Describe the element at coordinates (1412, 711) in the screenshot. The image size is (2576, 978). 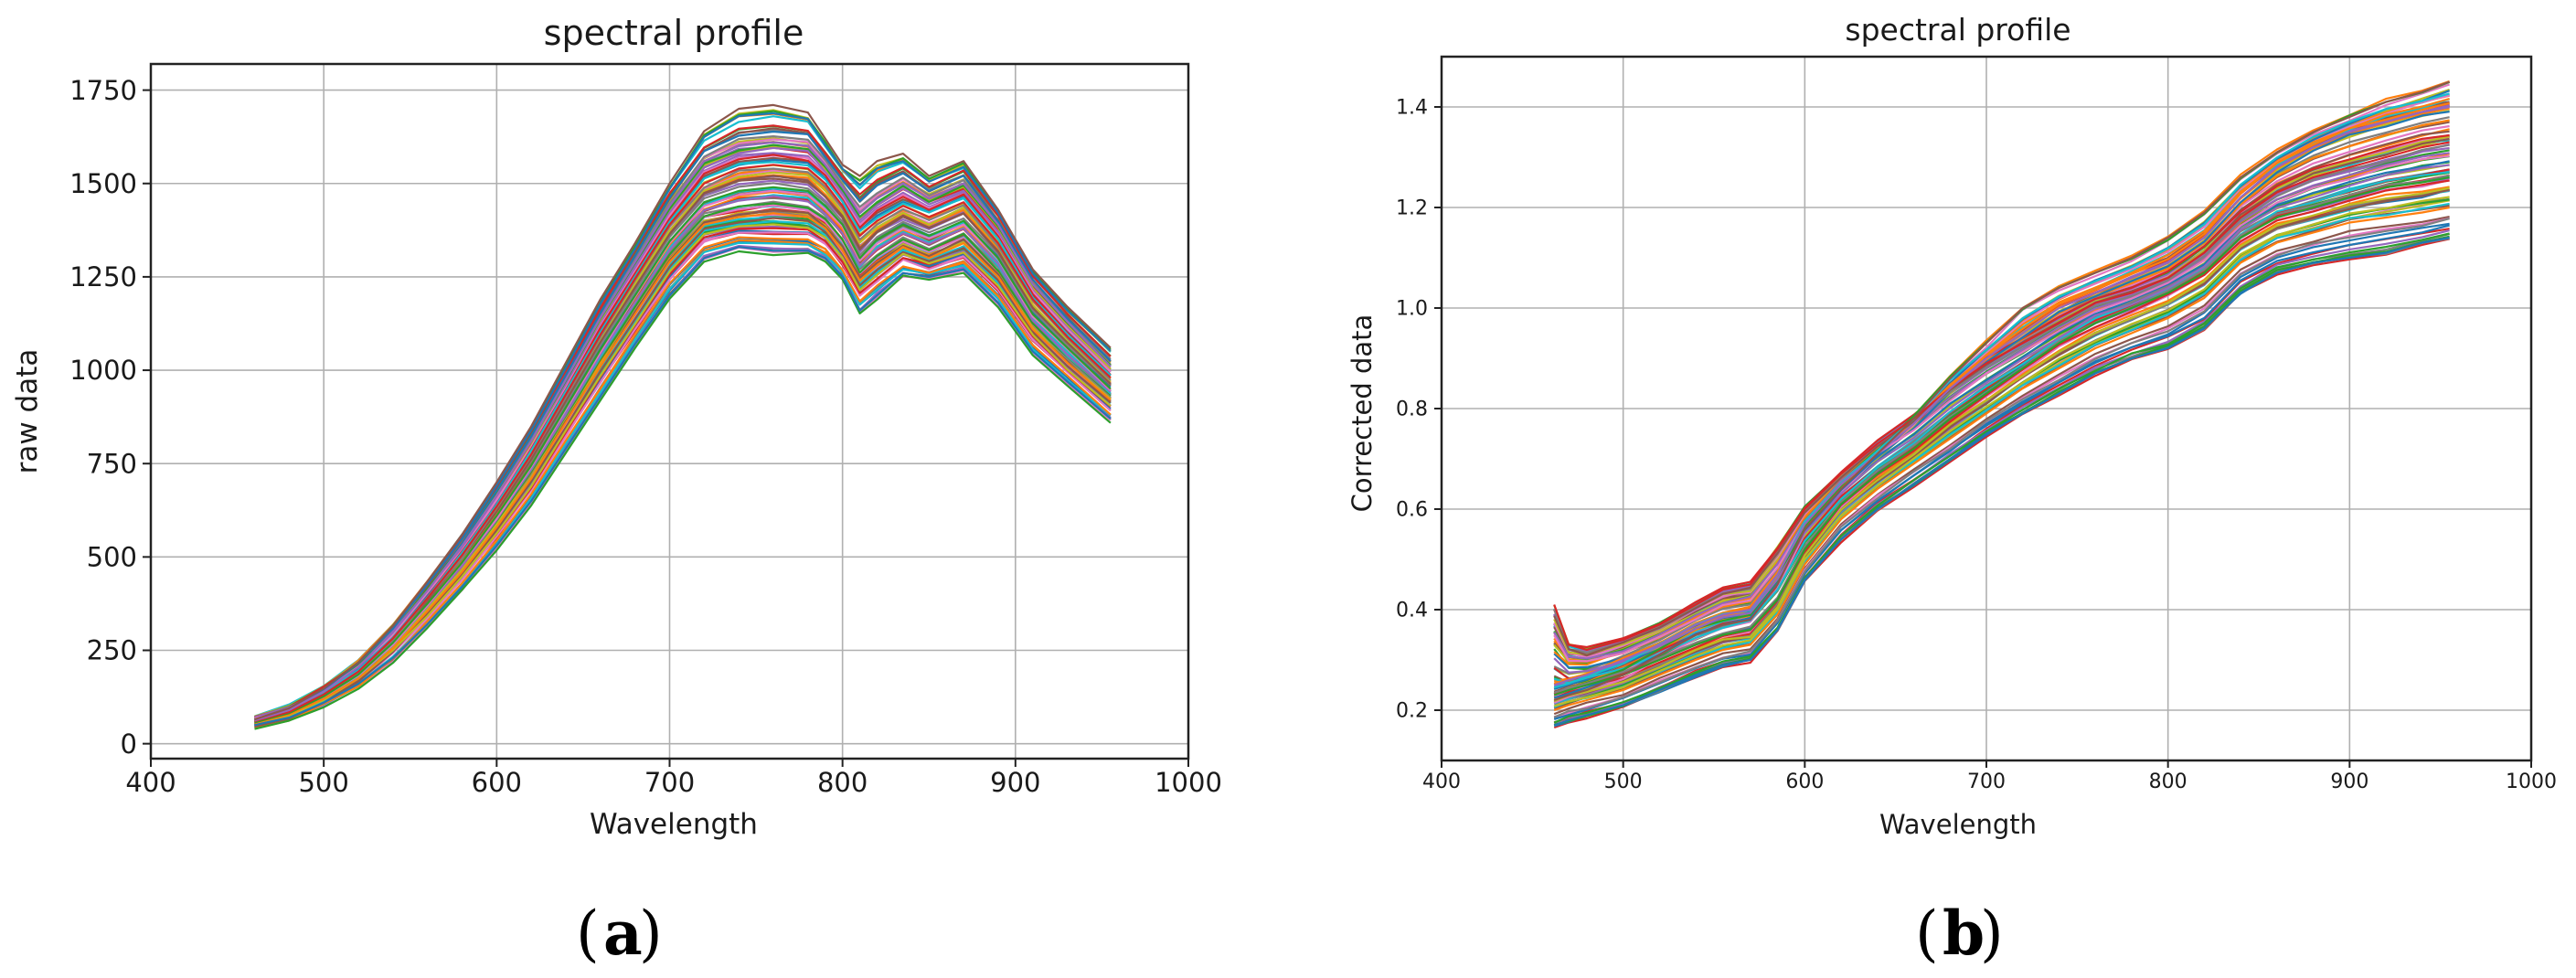
I see `chart-b-y-tick-label: 0.2` at that location.